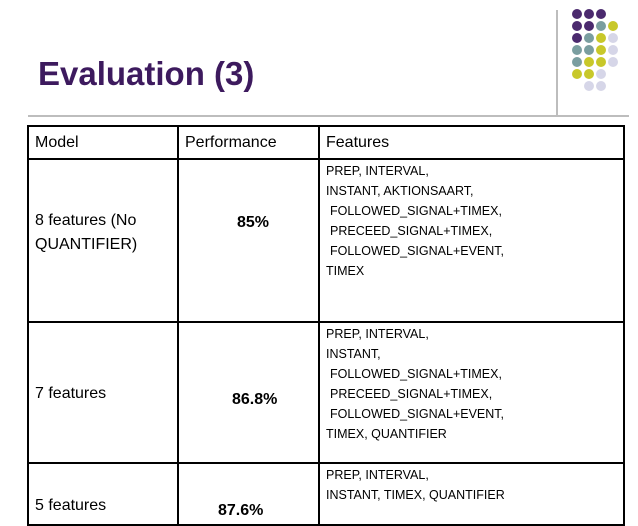  Describe the element at coordinates (248, 240) in the screenshot. I see `performance-cell: 85%` at that location.